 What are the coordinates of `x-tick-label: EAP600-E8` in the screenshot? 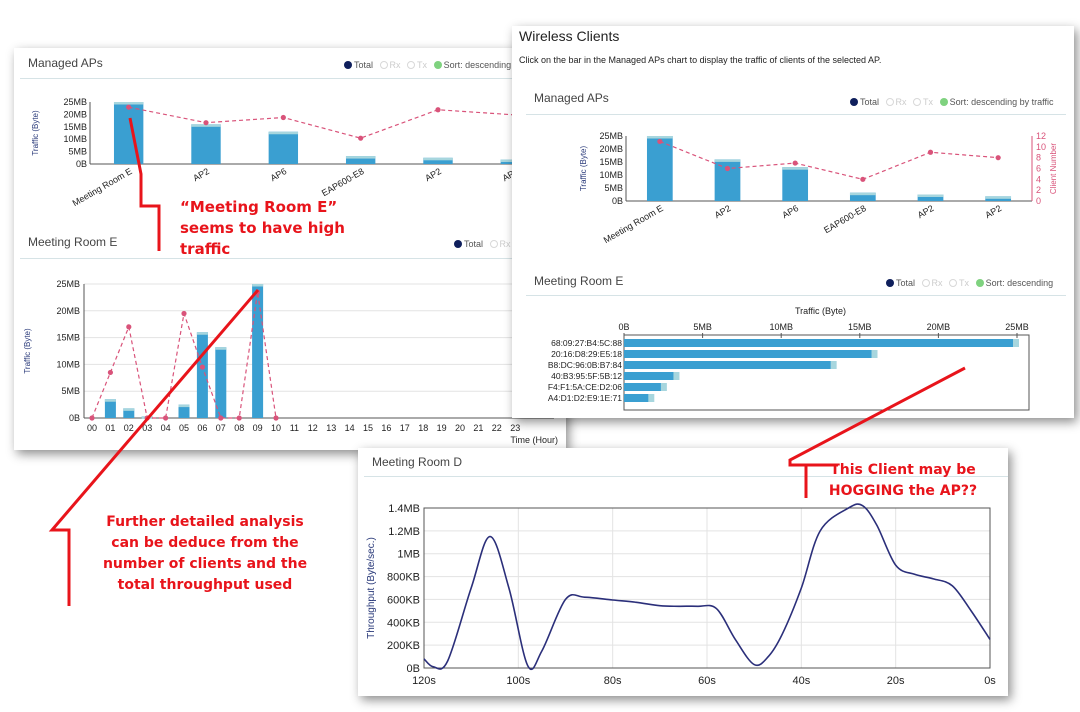 It's located at (845, 219).